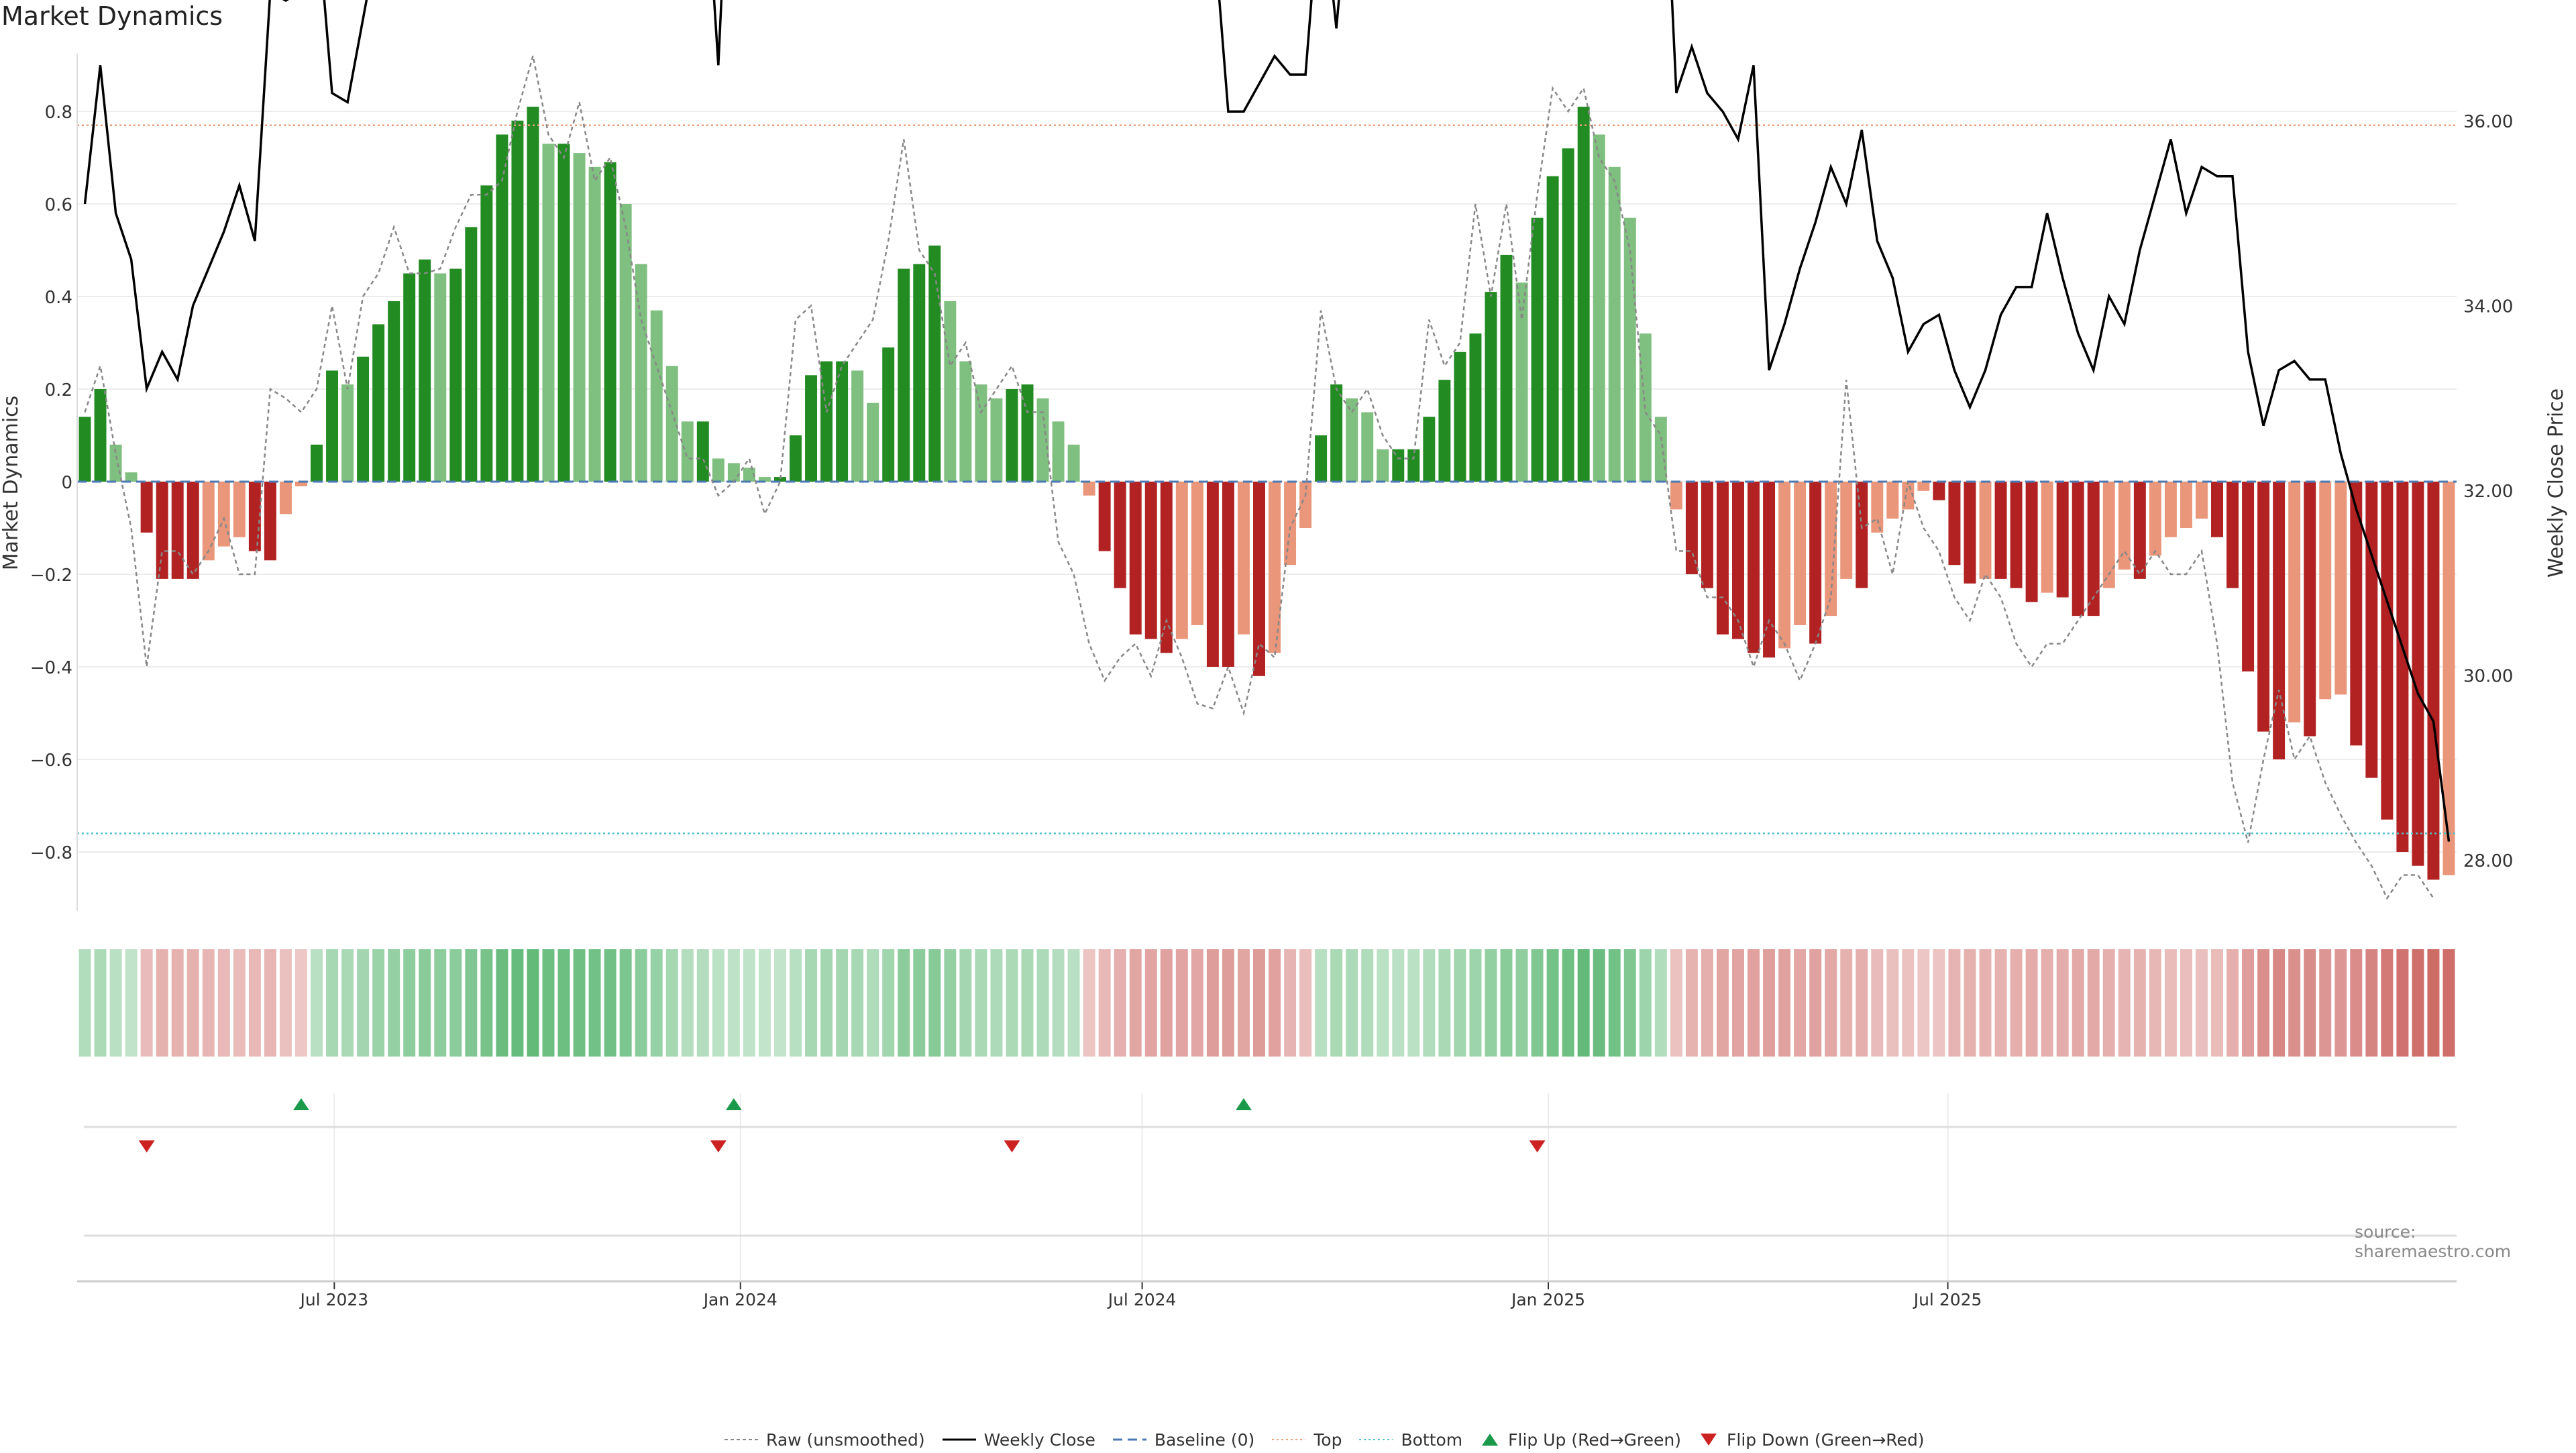 This screenshot has height=1453, width=2576. I want to click on x-tick-label: Jan 2024, so click(739, 1299).